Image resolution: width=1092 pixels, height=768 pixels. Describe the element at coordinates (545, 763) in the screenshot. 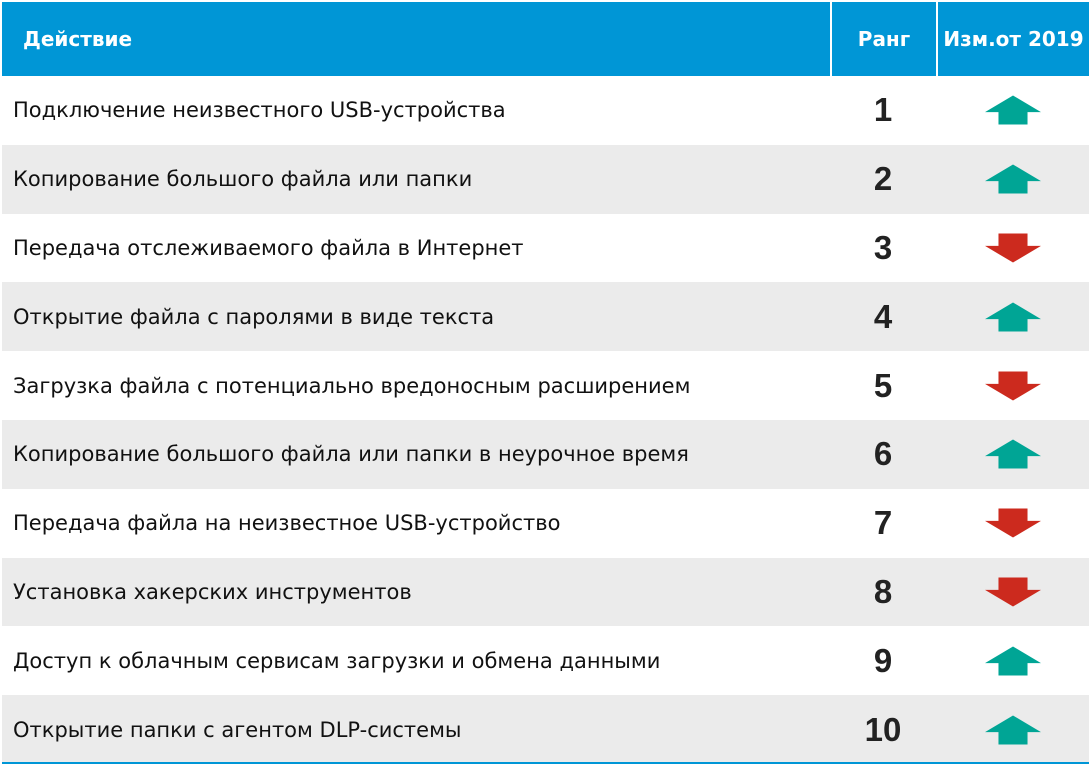

I see `table-bottom-border` at that location.